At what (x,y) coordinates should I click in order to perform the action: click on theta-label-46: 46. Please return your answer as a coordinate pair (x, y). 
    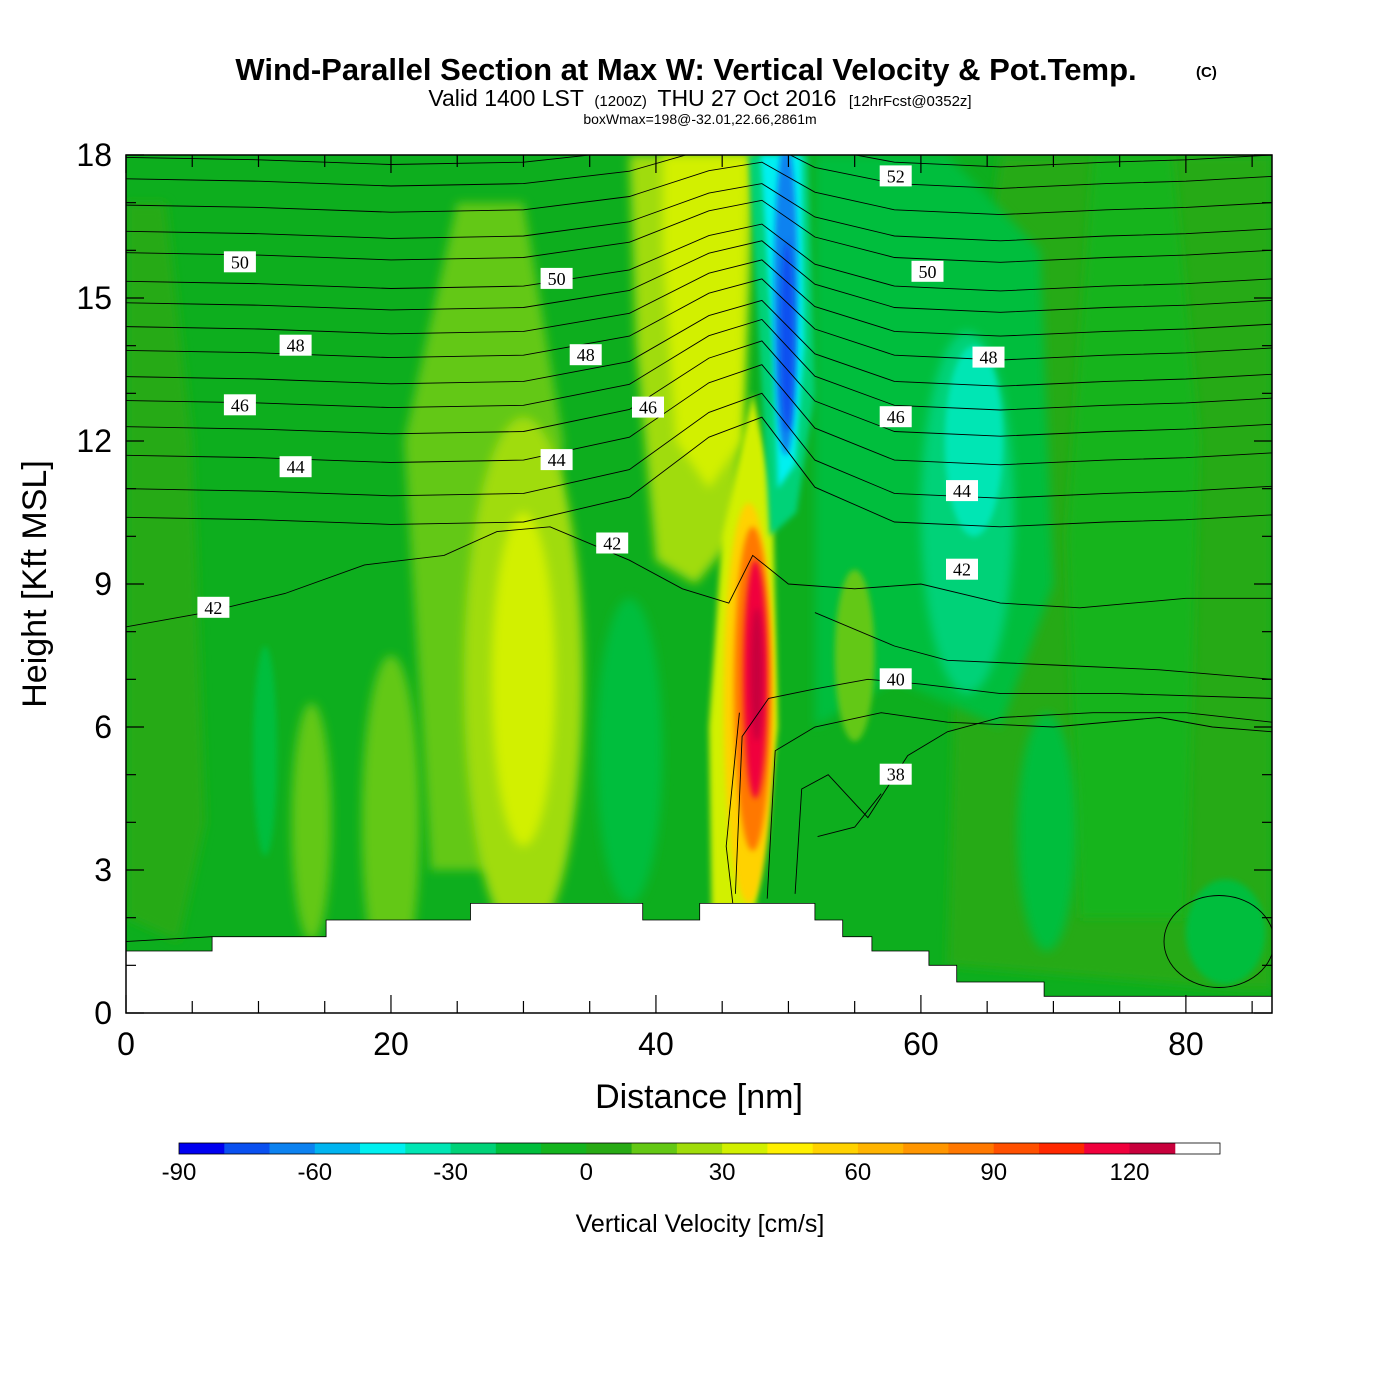
    Looking at the image, I should click on (648, 407).